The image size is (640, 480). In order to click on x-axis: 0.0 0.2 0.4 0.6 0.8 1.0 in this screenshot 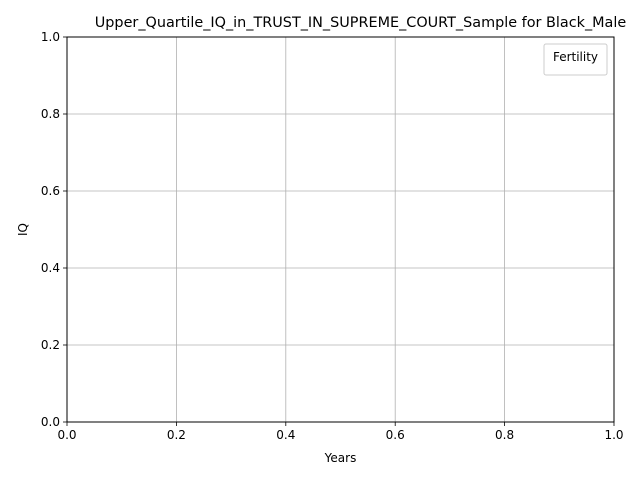, I will do `click(340, 432)`.